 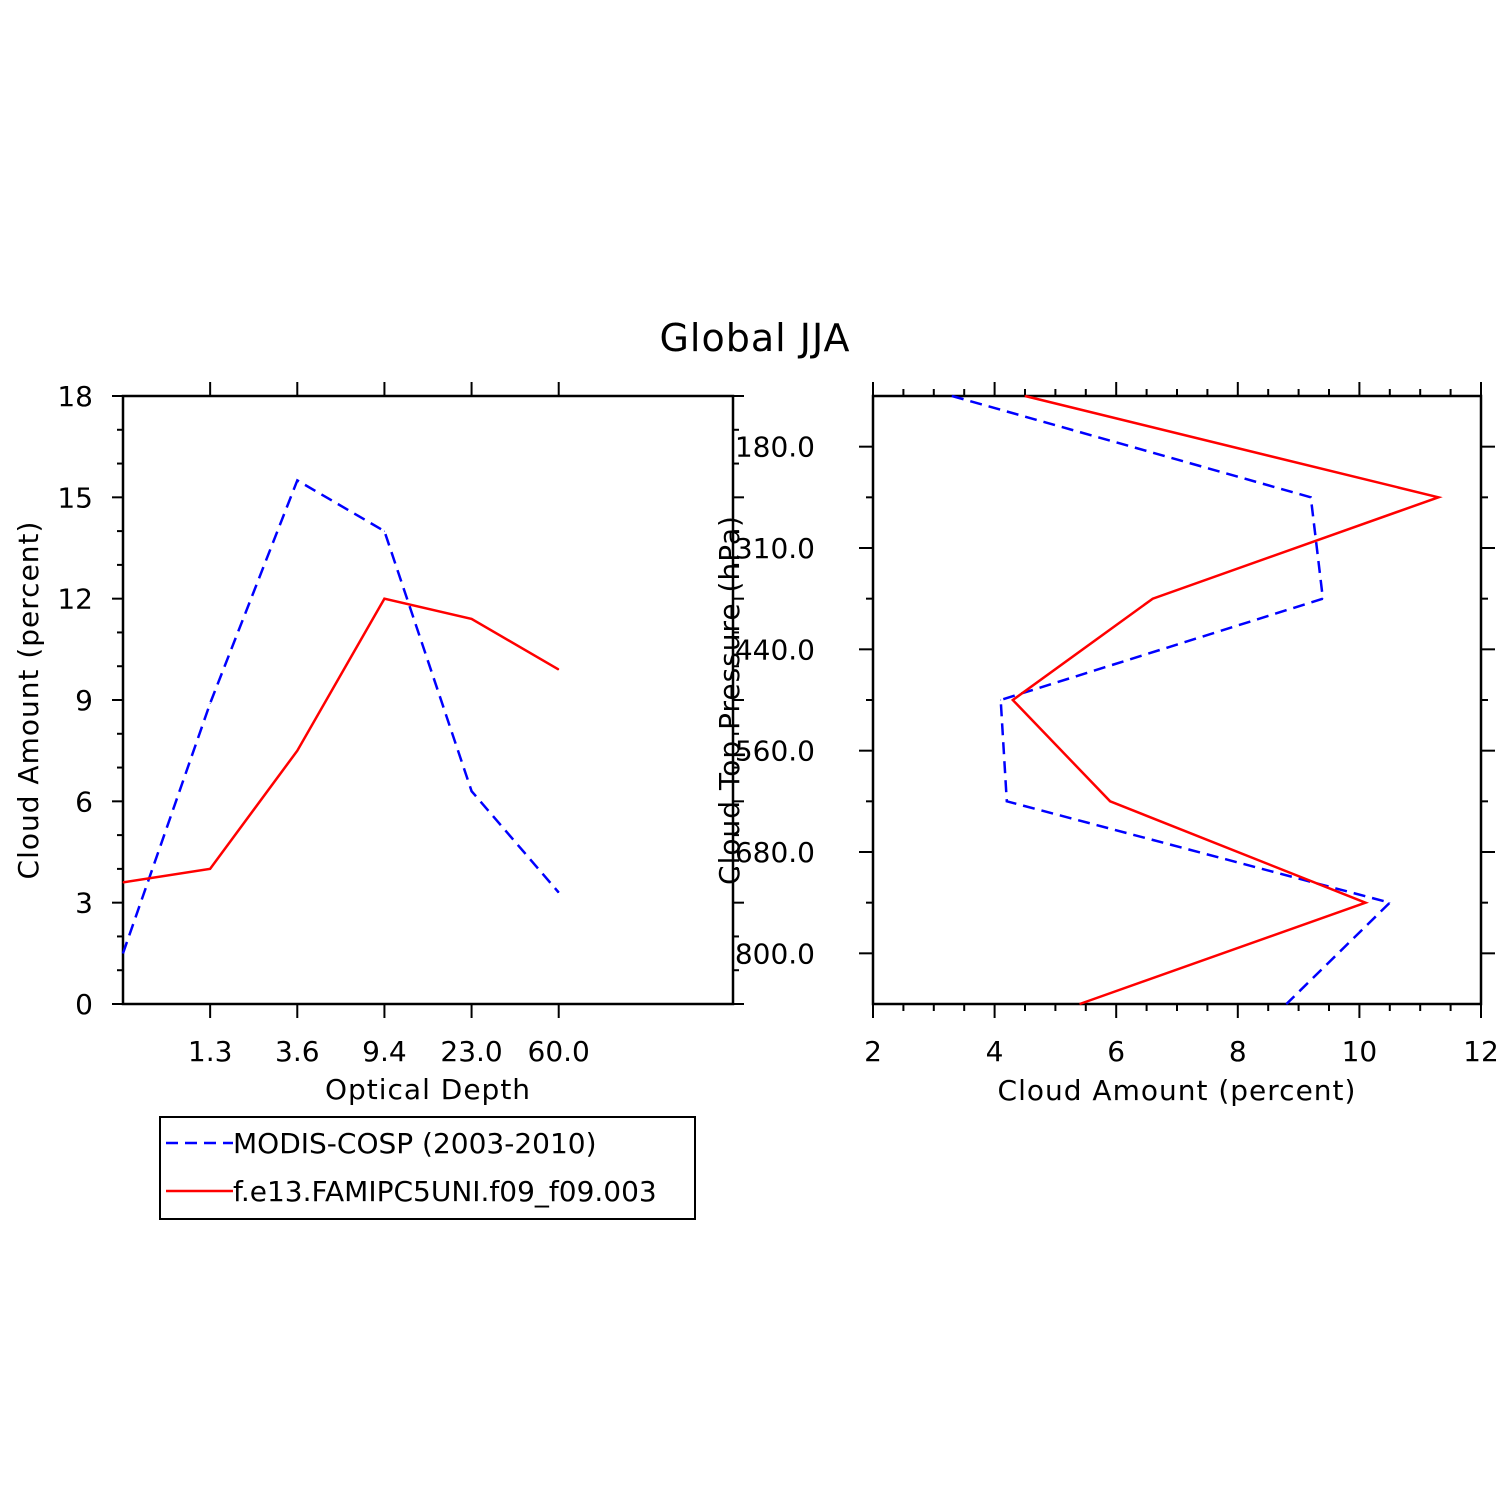 I want to click on left-y-tick-label: 15, so click(x=75, y=497).